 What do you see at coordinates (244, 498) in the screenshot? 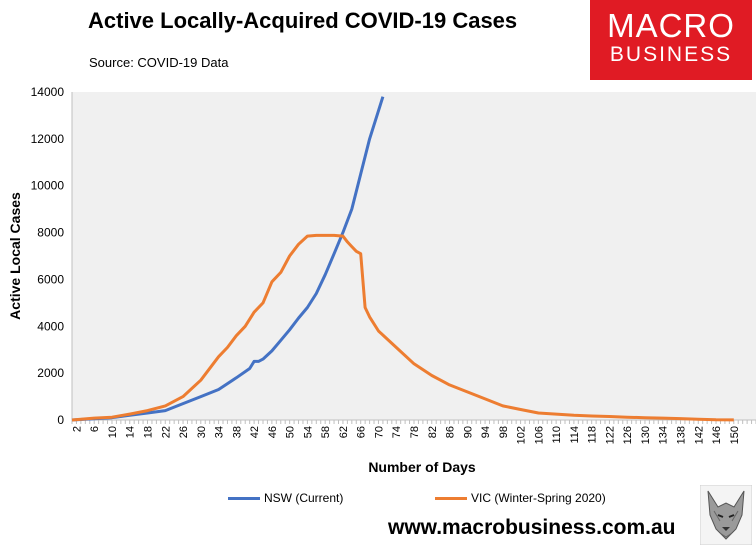
I see `legend-swatch-nsw` at bounding box center [244, 498].